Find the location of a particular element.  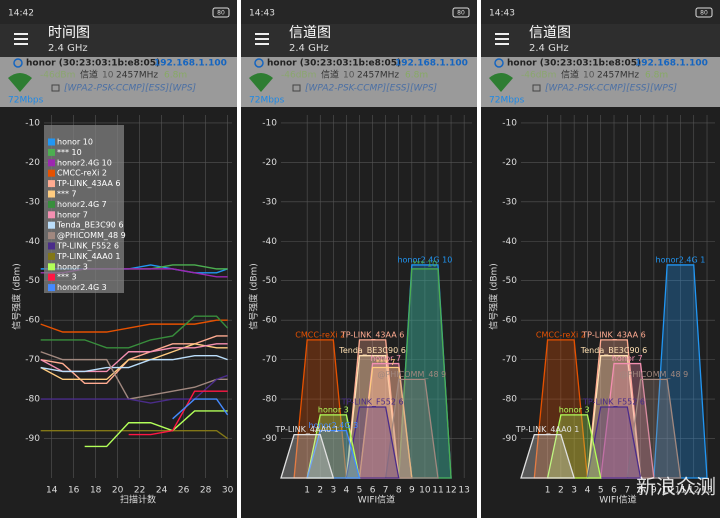

x-tick-label: 1 is located at coordinates (548, 491).